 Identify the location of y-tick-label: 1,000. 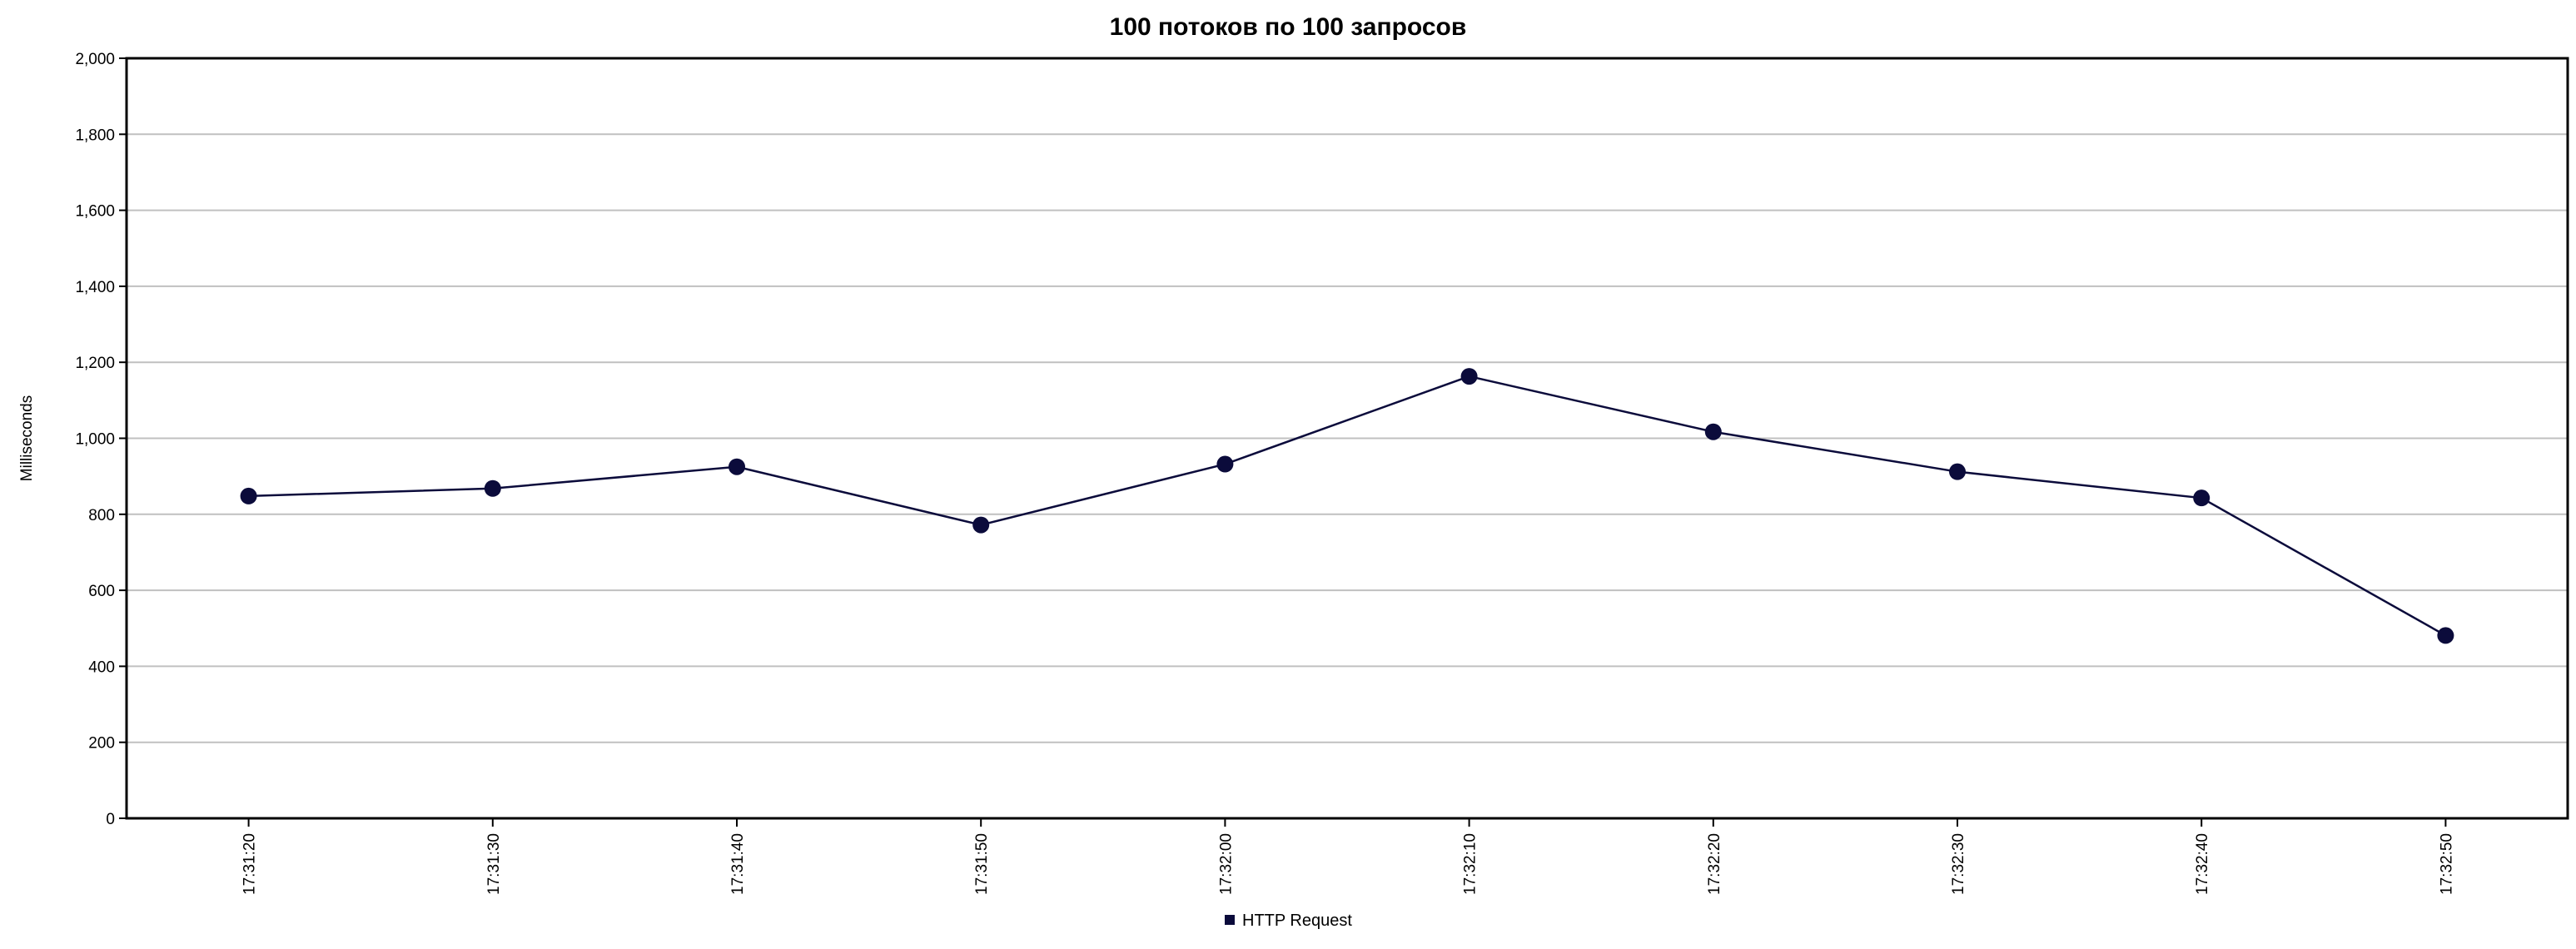
(95, 440).